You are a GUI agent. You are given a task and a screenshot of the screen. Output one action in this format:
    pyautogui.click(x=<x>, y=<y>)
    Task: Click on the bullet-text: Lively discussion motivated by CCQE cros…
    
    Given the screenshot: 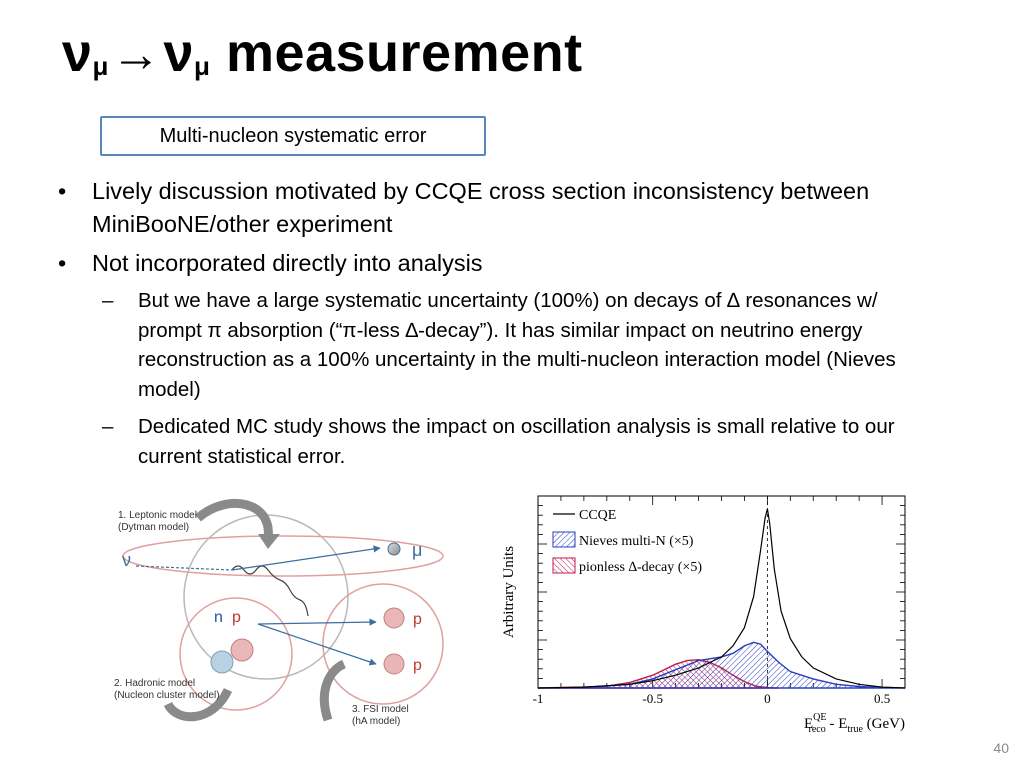 What is the action you would take?
    pyautogui.click(x=481, y=207)
    